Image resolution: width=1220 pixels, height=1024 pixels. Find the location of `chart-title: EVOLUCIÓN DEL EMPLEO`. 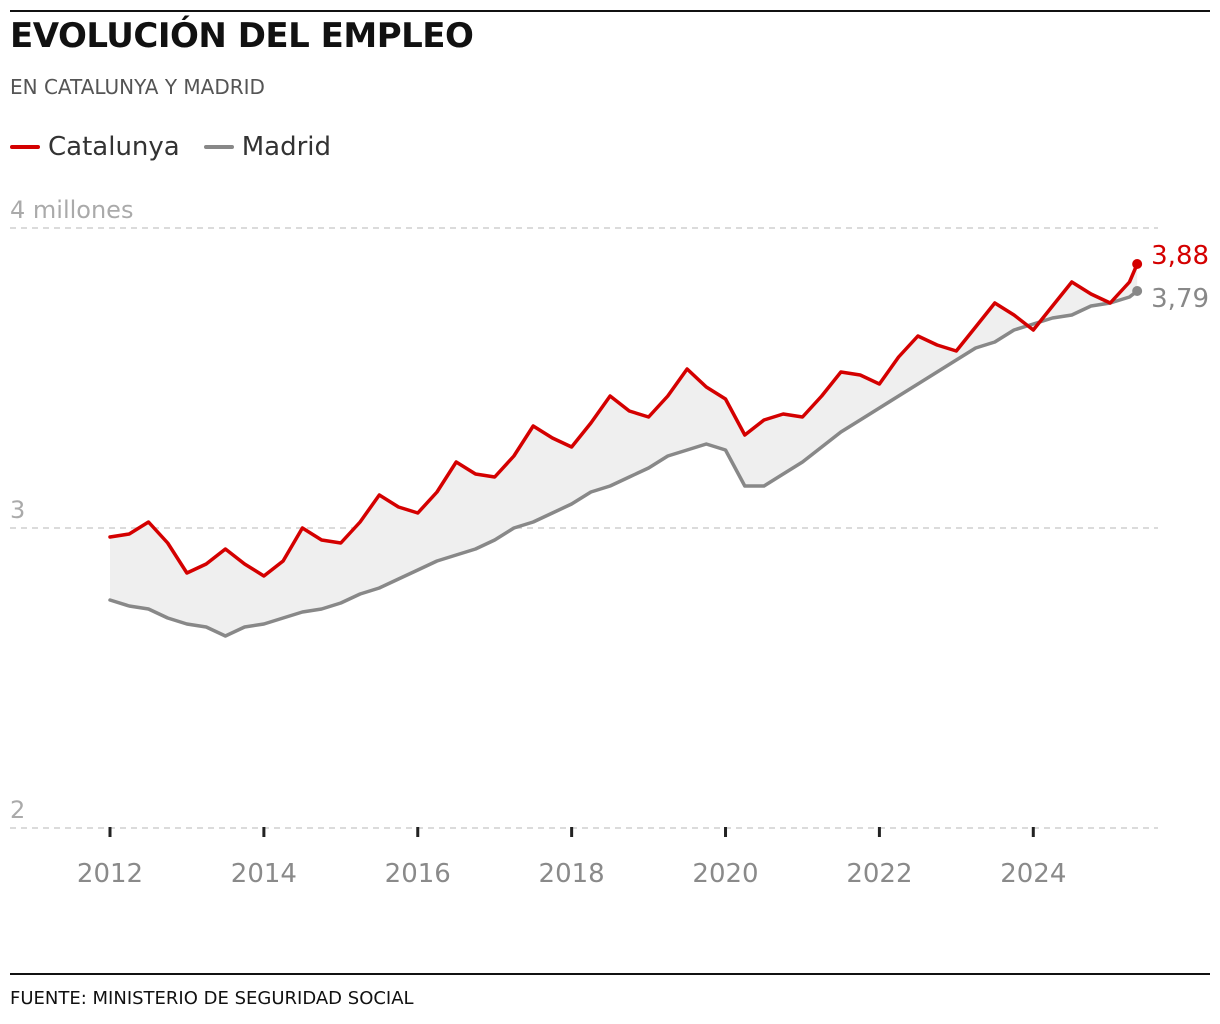

chart-title: EVOLUCIÓN DEL EMPLEO is located at coordinates (242, 36).